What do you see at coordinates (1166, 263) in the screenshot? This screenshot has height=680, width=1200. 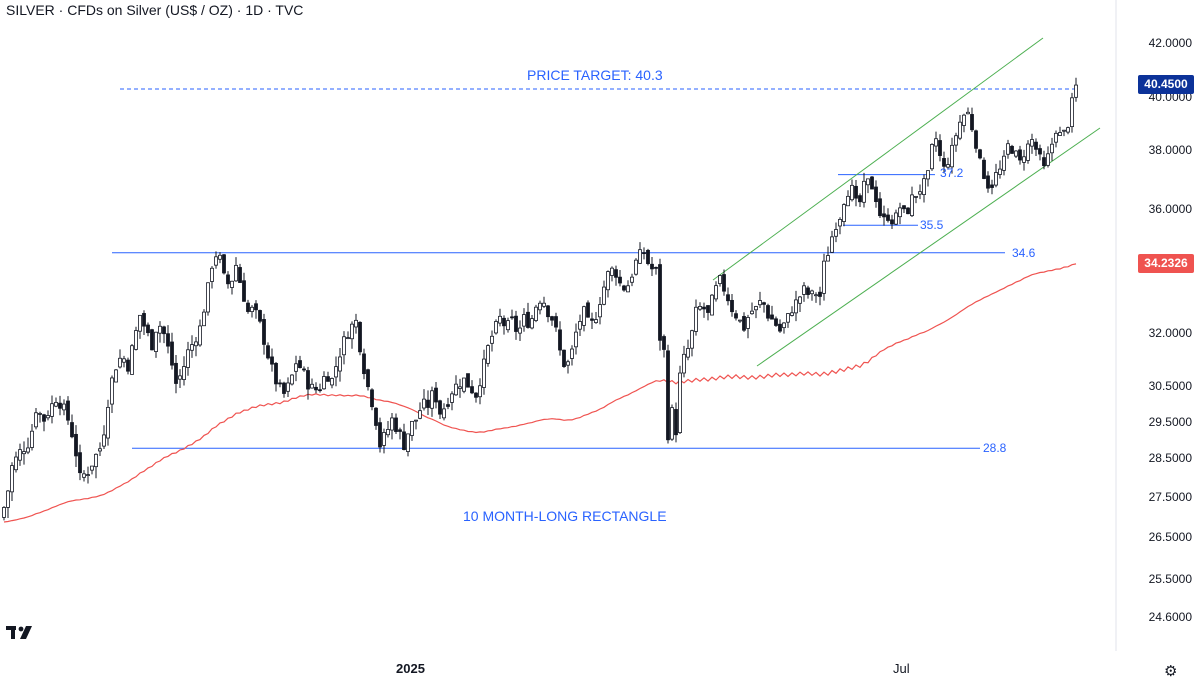 I see `moving-average-badge: 34.2326` at bounding box center [1166, 263].